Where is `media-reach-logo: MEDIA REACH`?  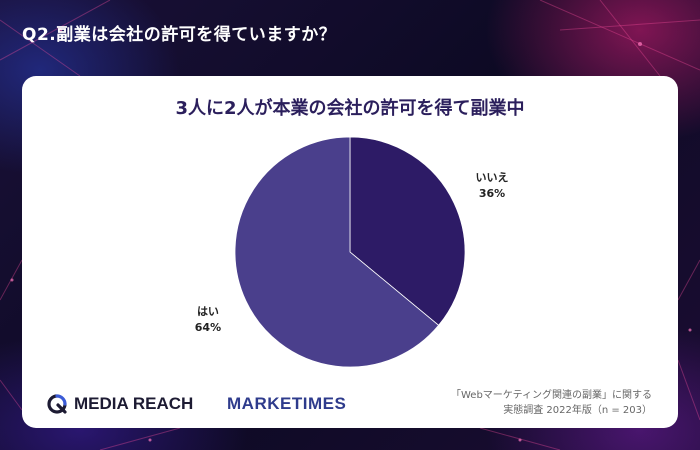
media-reach-logo: MEDIA REACH is located at coordinates (119, 404).